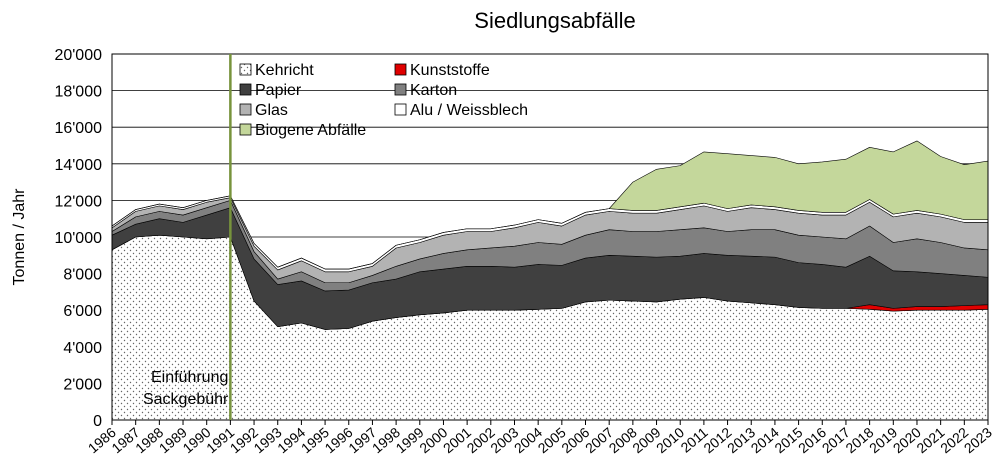 The width and height of the screenshot is (1004, 476). Describe the element at coordinates (433, 90) in the screenshot. I see `legend-label: Karton` at that location.